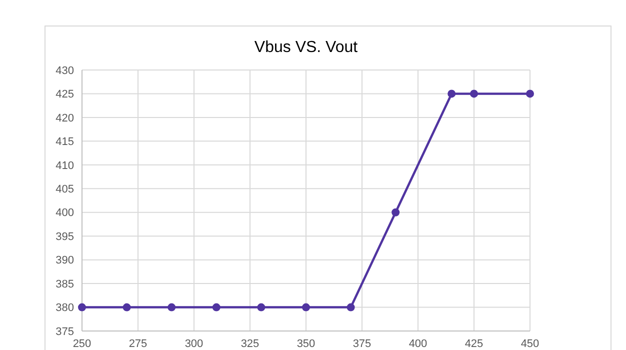  What do you see at coordinates (65, 166) in the screenshot?
I see `y-tick-label: 410` at bounding box center [65, 166].